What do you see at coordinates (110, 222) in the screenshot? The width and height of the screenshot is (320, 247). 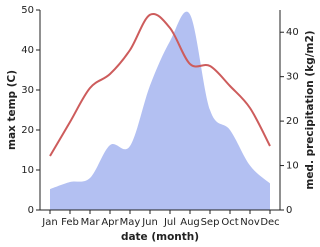 I see `x-tick-label: Apr` at bounding box center [110, 222].